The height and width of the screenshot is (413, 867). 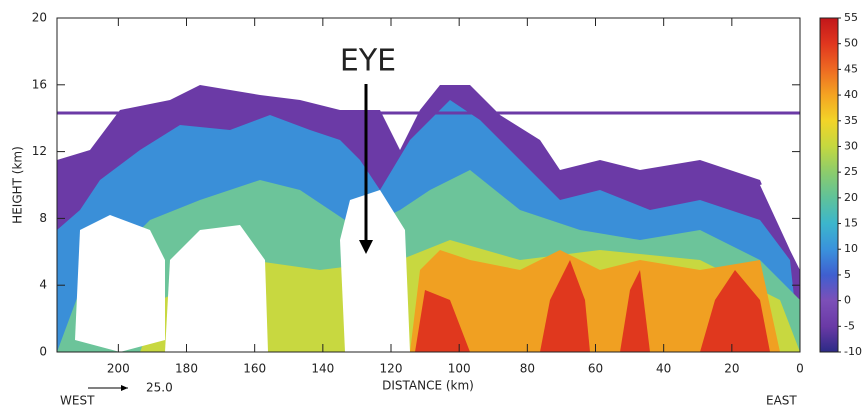 I want to click on colorbar-tick-label: 50, so click(x=851, y=43).